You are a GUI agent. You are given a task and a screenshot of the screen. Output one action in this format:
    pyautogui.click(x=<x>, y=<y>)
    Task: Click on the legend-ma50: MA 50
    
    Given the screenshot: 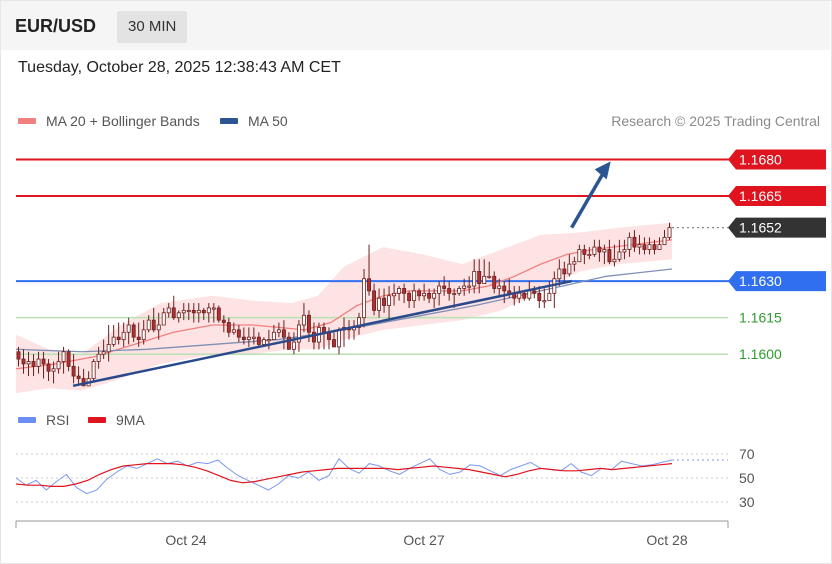 What is the action you would take?
    pyautogui.click(x=254, y=121)
    